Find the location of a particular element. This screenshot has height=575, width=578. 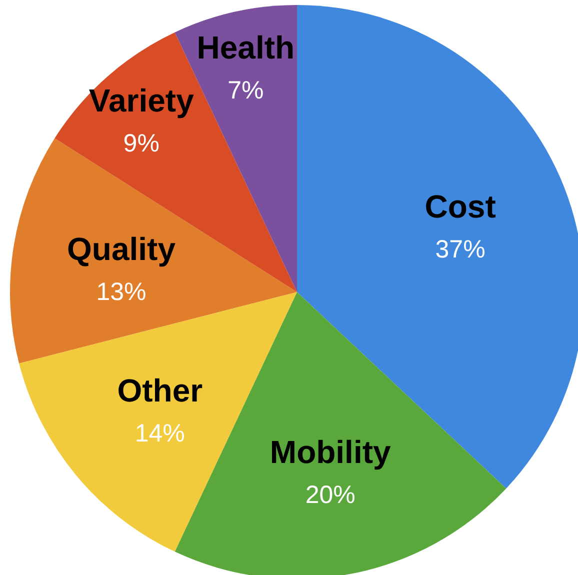

data-label: 14% is located at coordinates (159, 433).